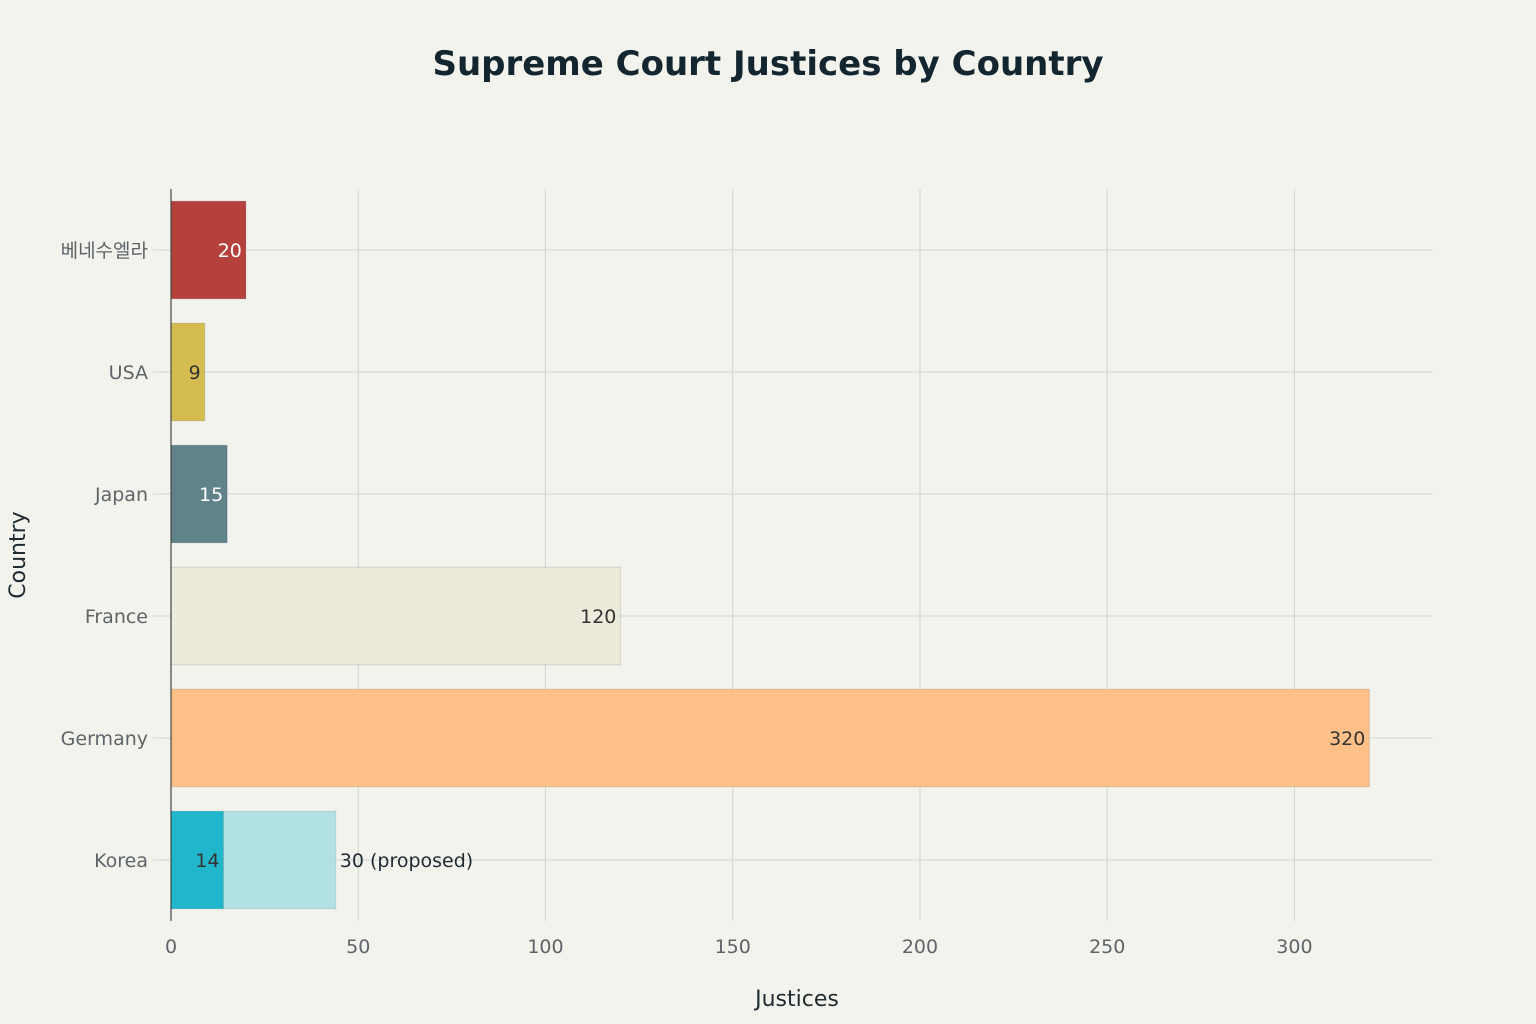  What do you see at coordinates (767, 64) in the screenshot?
I see `chart-title: Supreme Court Justices by Country` at bounding box center [767, 64].